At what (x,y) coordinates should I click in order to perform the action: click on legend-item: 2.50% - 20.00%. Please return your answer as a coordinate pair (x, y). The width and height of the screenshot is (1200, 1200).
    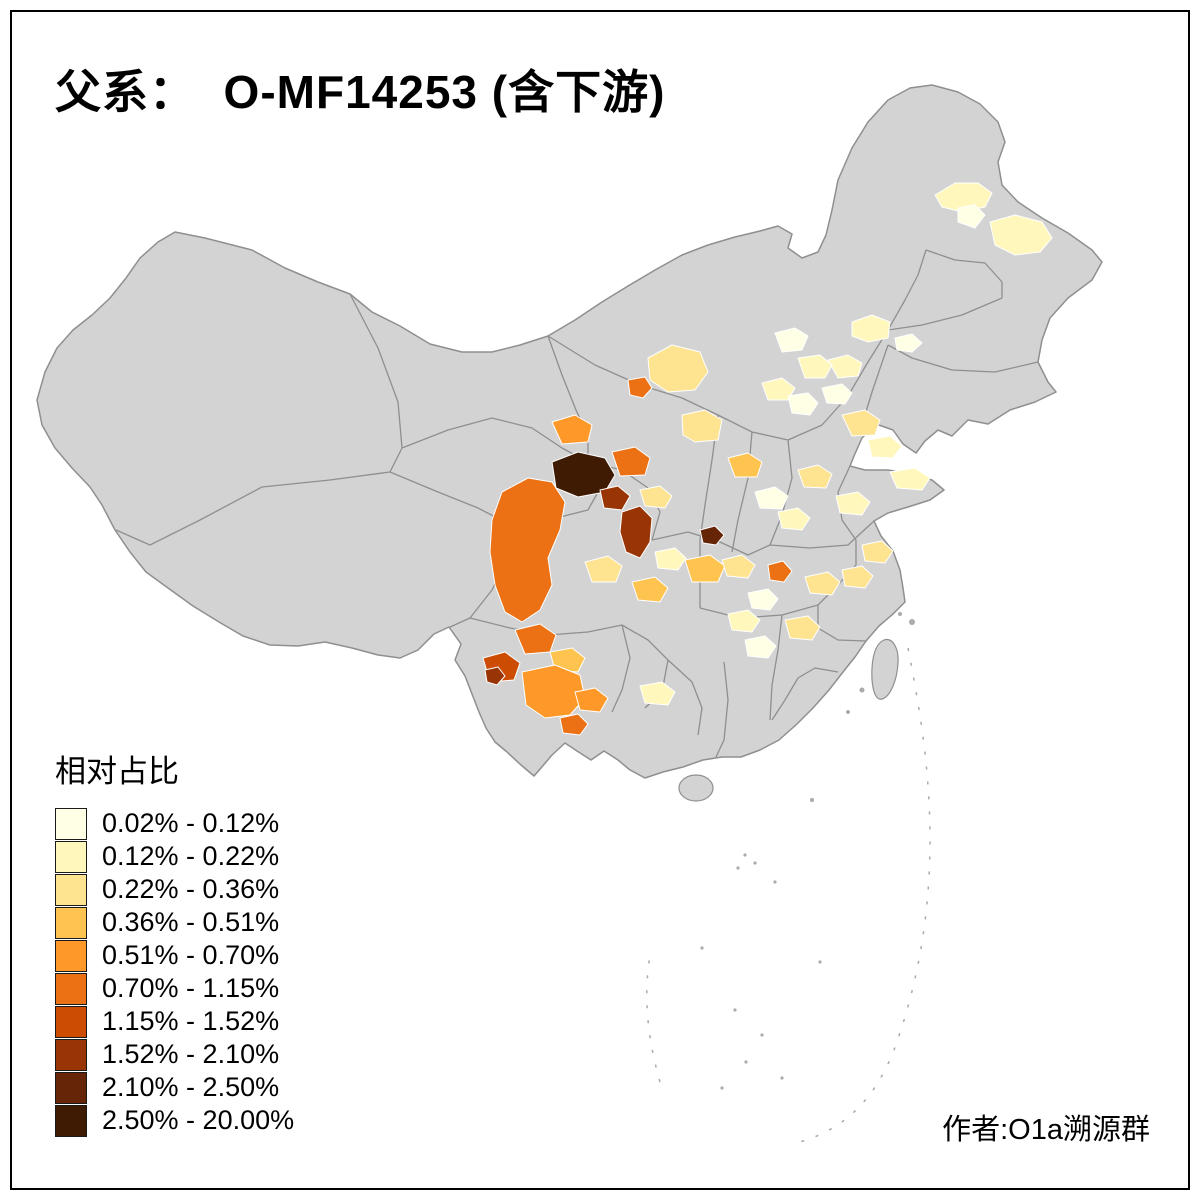
    Looking at the image, I should click on (174, 1120).